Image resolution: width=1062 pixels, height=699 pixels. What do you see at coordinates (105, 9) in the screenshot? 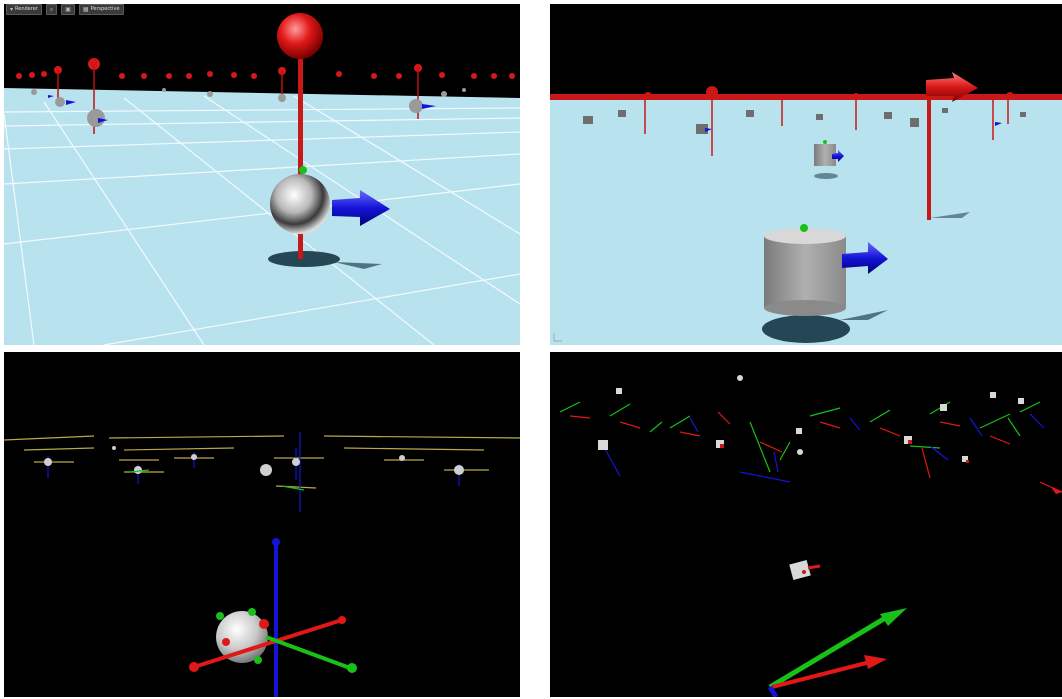
I see `perspective-label: Perspective` at bounding box center [105, 9].